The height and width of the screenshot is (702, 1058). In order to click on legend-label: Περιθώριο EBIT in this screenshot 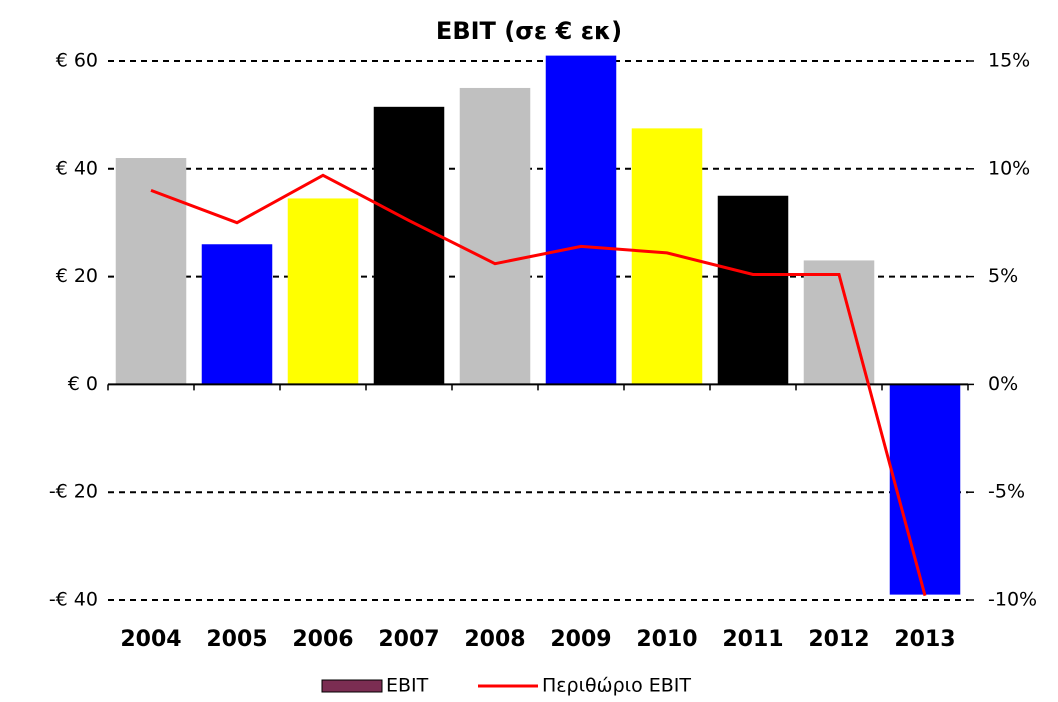, I will do `click(616, 686)`.